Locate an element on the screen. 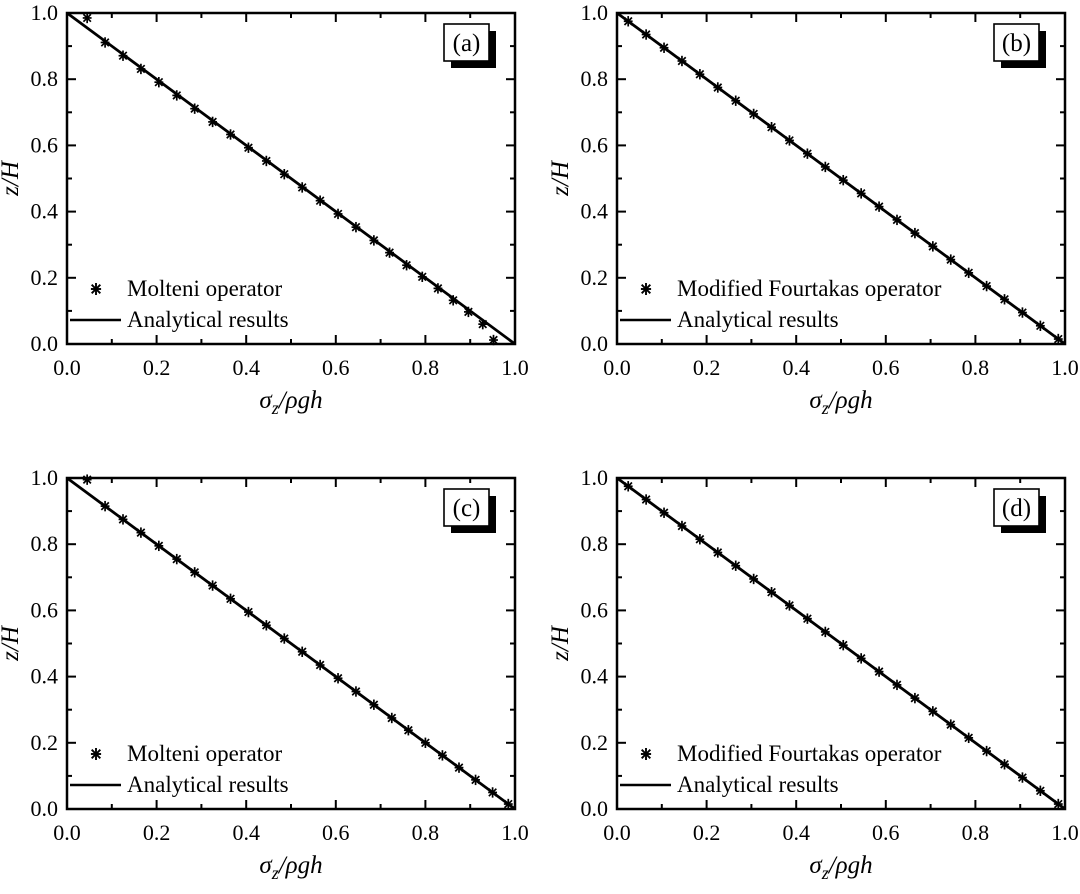 The height and width of the screenshot is (894, 1080). x-tick-label: 0.4 is located at coordinates (796, 367).